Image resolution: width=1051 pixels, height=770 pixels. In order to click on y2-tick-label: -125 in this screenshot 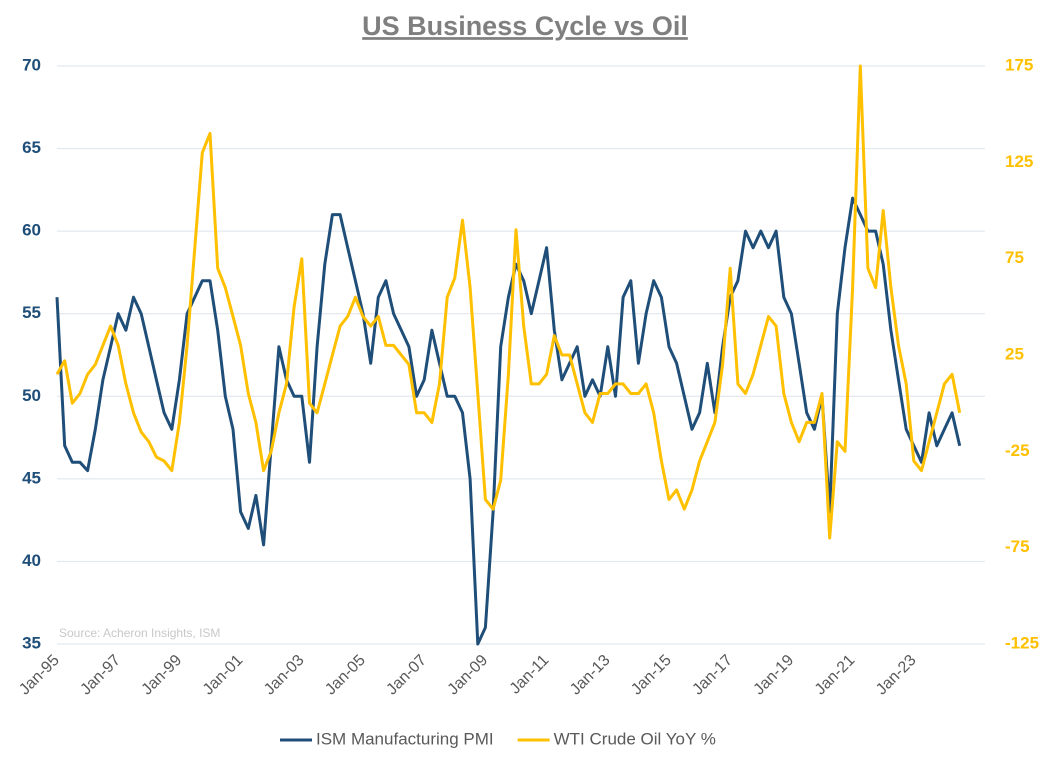, I will do `click(1022, 642)`.